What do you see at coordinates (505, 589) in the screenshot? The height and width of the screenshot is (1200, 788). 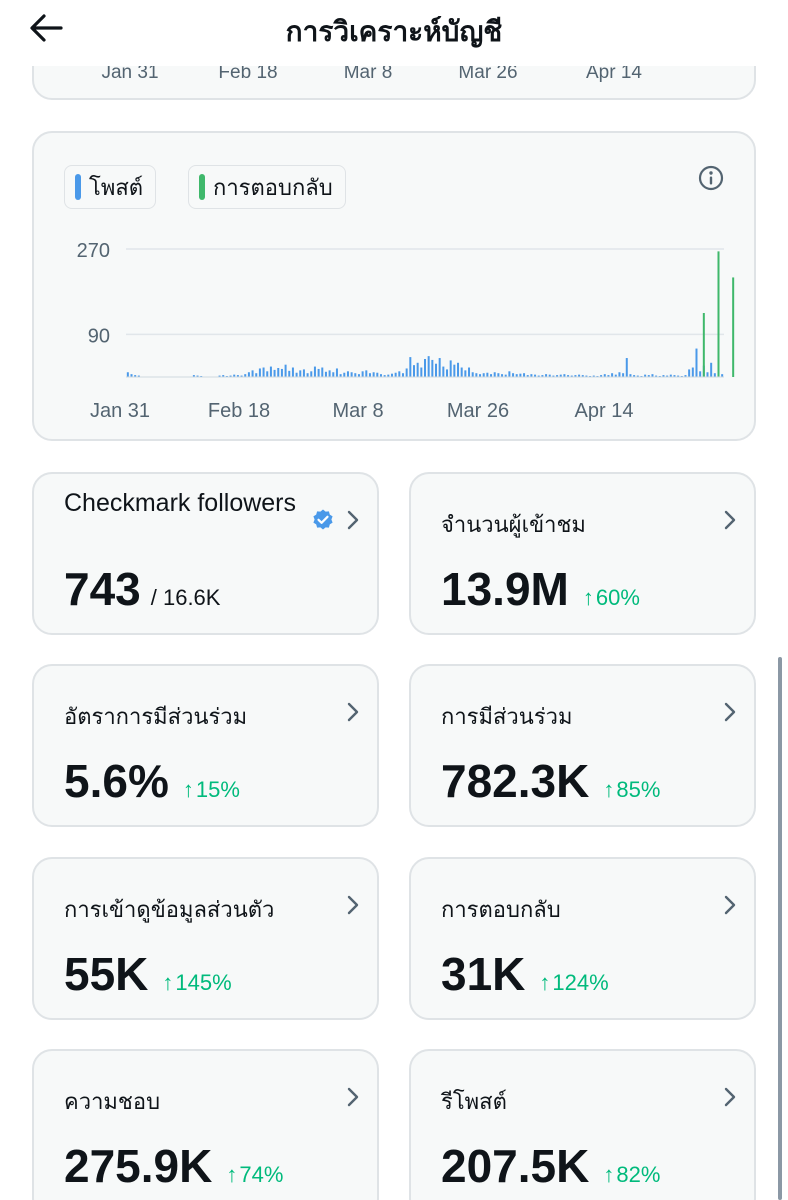 I see `stat-value: 13.9M` at bounding box center [505, 589].